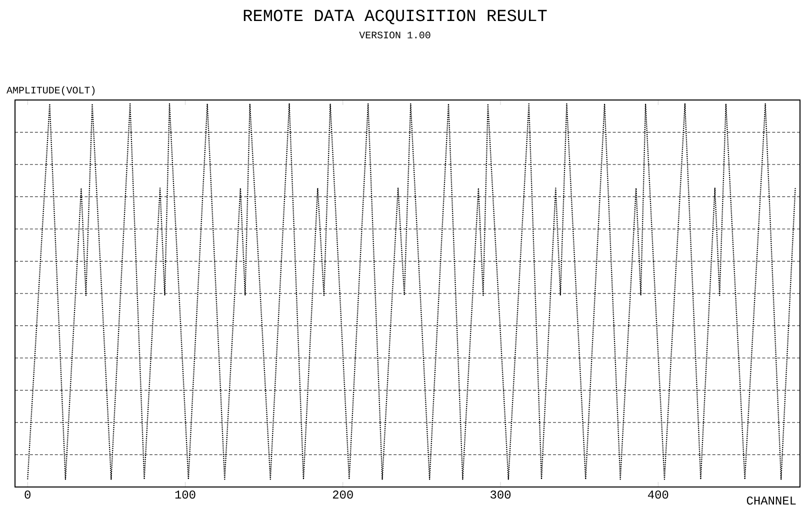 The width and height of the screenshot is (803, 517). What do you see at coordinates (394, 35) in the screenshot?
I see `chart-subtitle: VERSION 1.00` at bounding box center [394, 35].